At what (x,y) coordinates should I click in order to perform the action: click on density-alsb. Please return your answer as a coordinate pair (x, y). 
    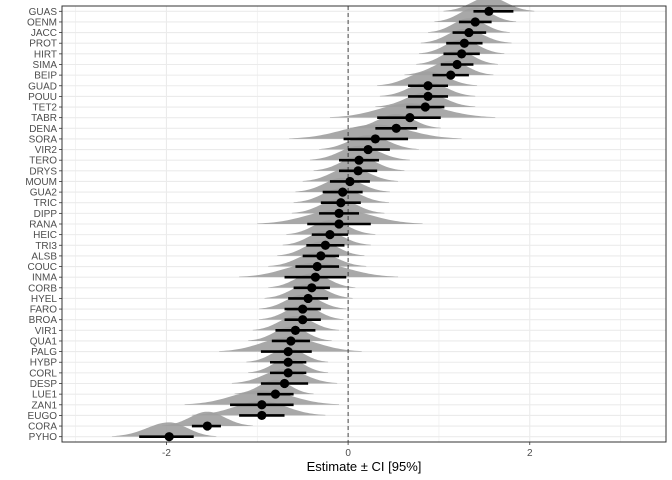
    Looking at the image, I should click on (321, 248).